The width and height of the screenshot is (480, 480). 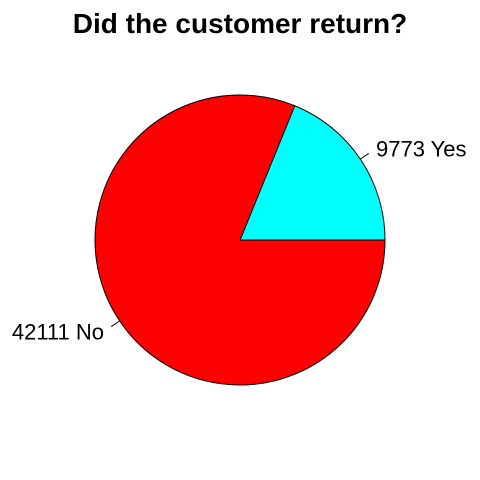 What do you see at coordinates (115, 324) in the screenshot?
I see `leader-line-no` at bounding box center [115, 324].